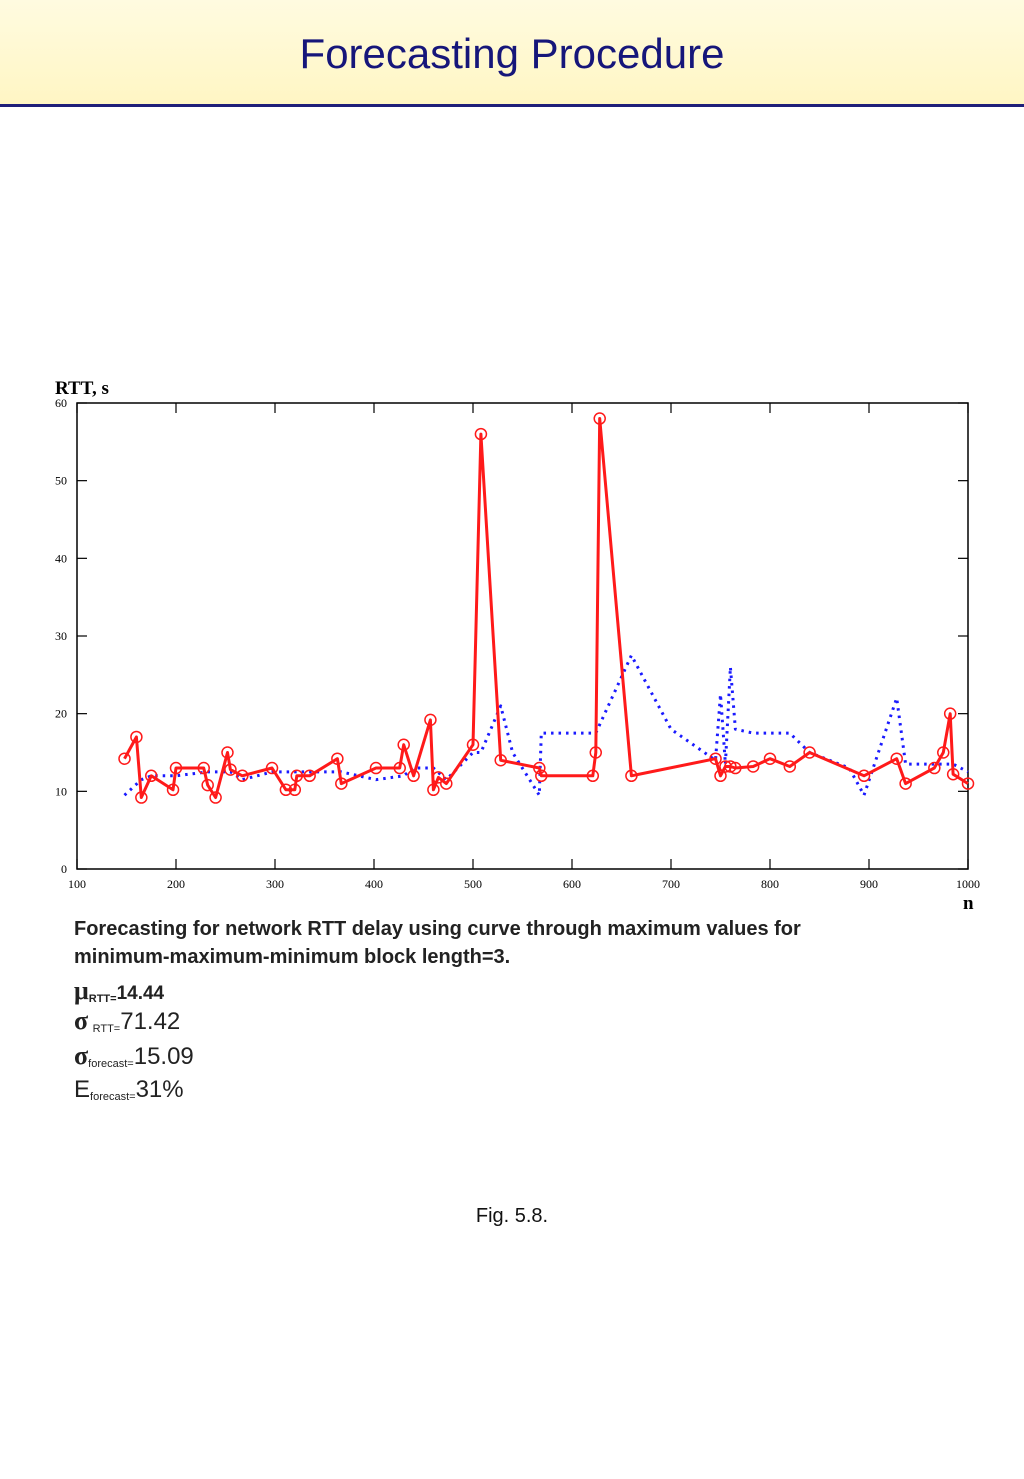 The height and width of the screenshot is (1479, 1024). I want to click on x-tick-label: 800, so click(770, 884).